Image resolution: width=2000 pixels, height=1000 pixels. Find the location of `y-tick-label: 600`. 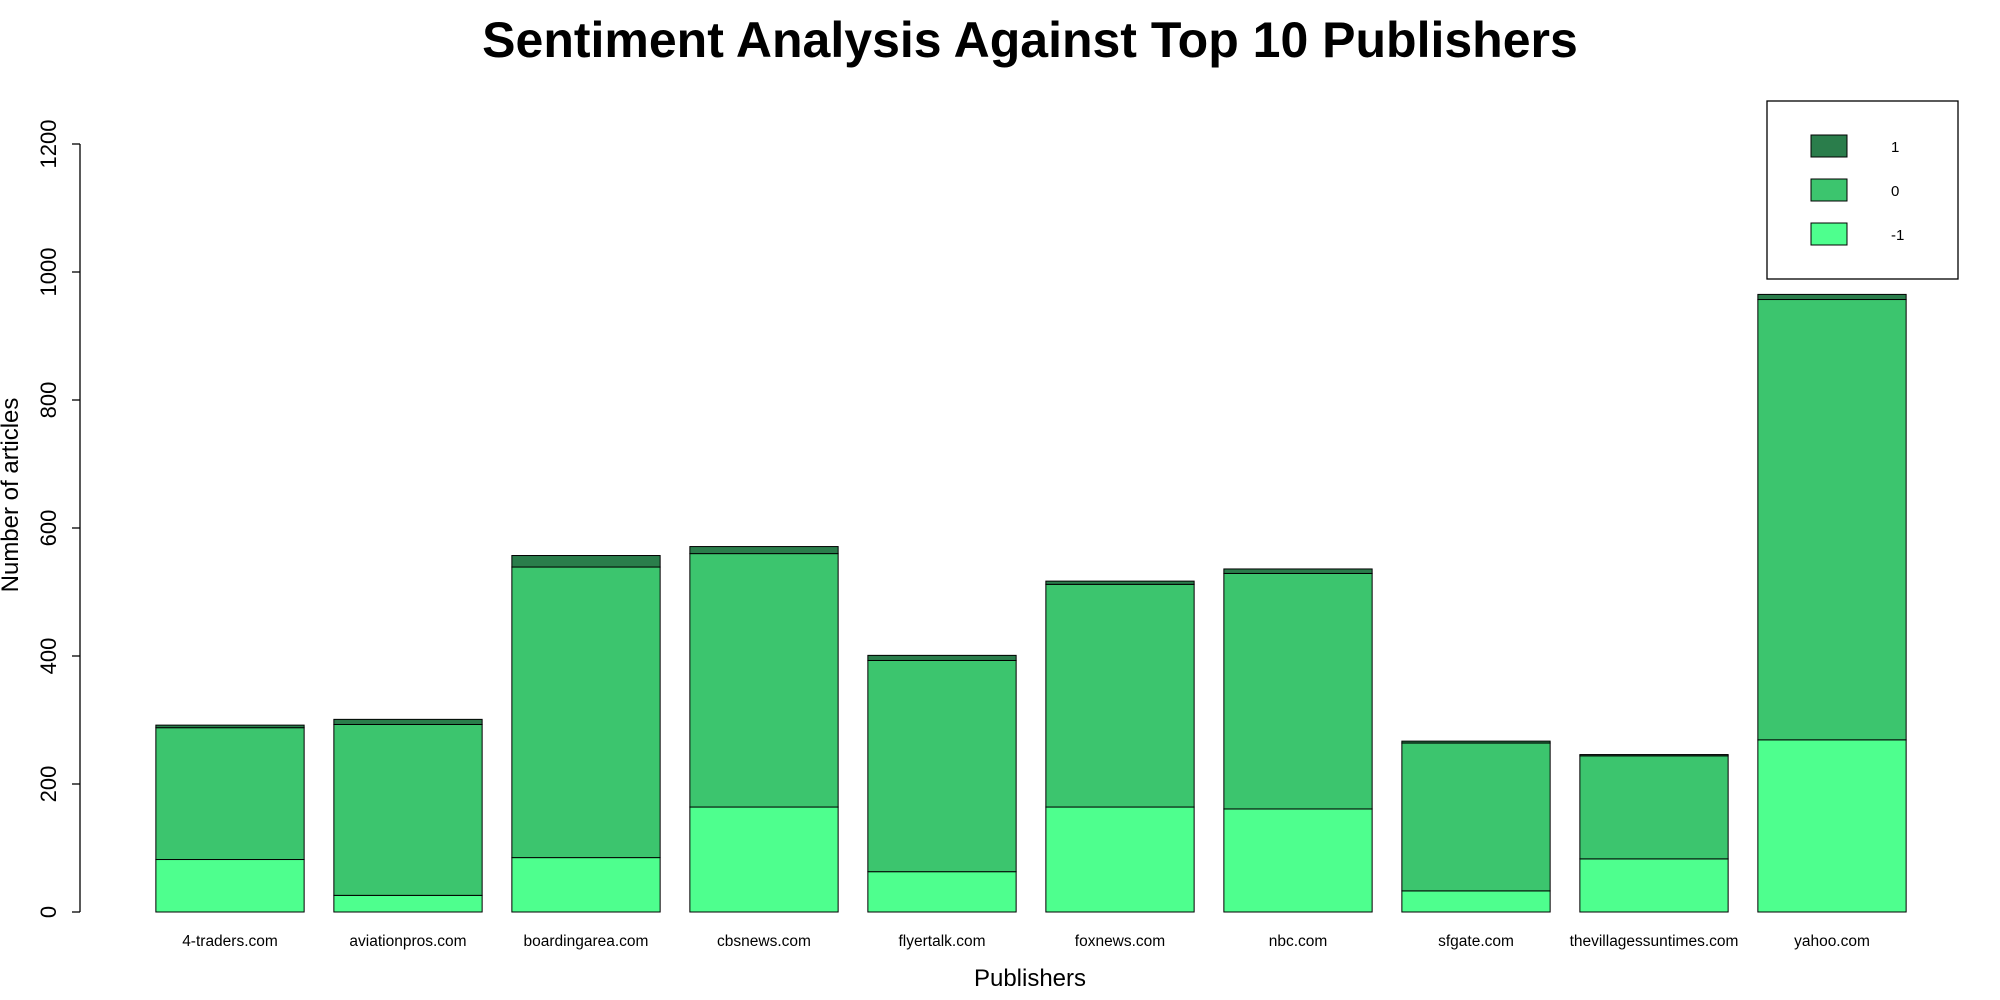

y-tick-label: 600 is located at coordinates (48, 528).